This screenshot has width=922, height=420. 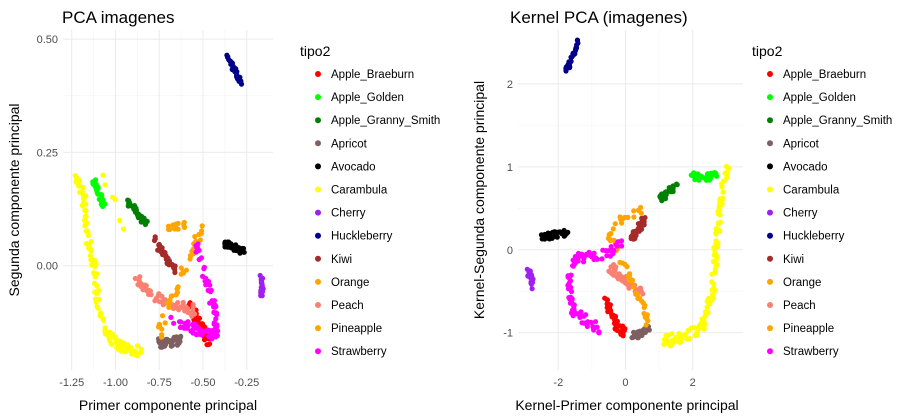 What do you see at coordinates (802, 283) in the screenshot?
I see `legend-label: Orange` at bounding box center [802, 283].